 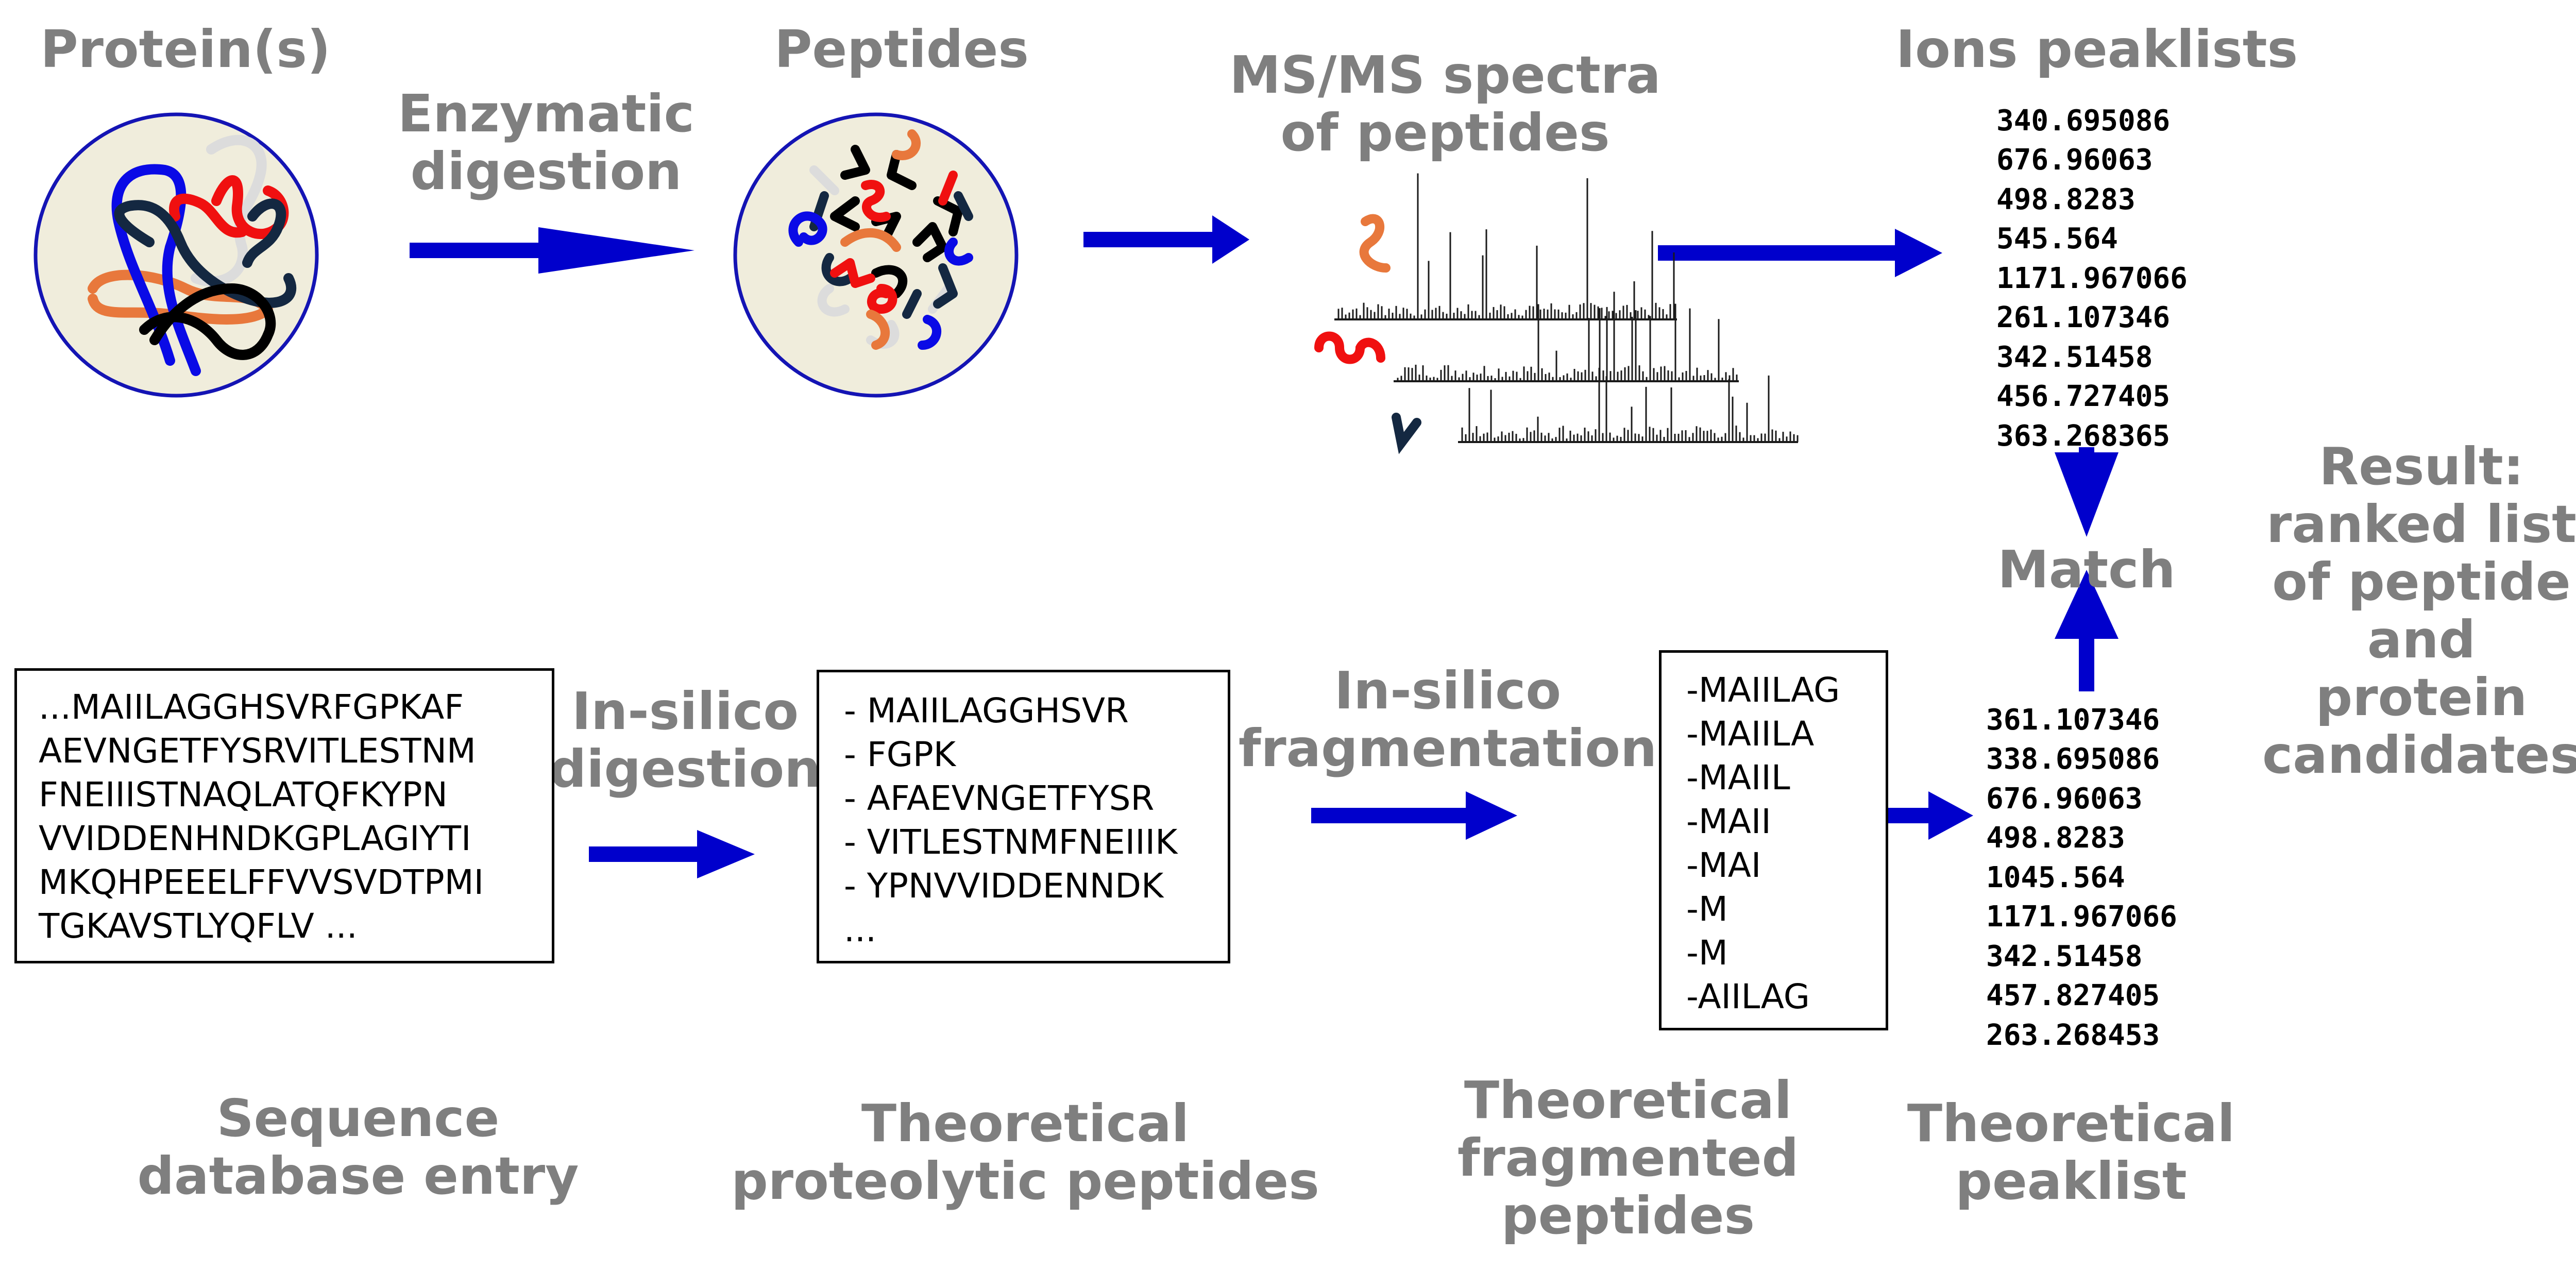 What do you see at coordinates (1750, 734) in the screenshot?
I see `fragment-line: -MAIILA` at bounding box center [1750, 734].